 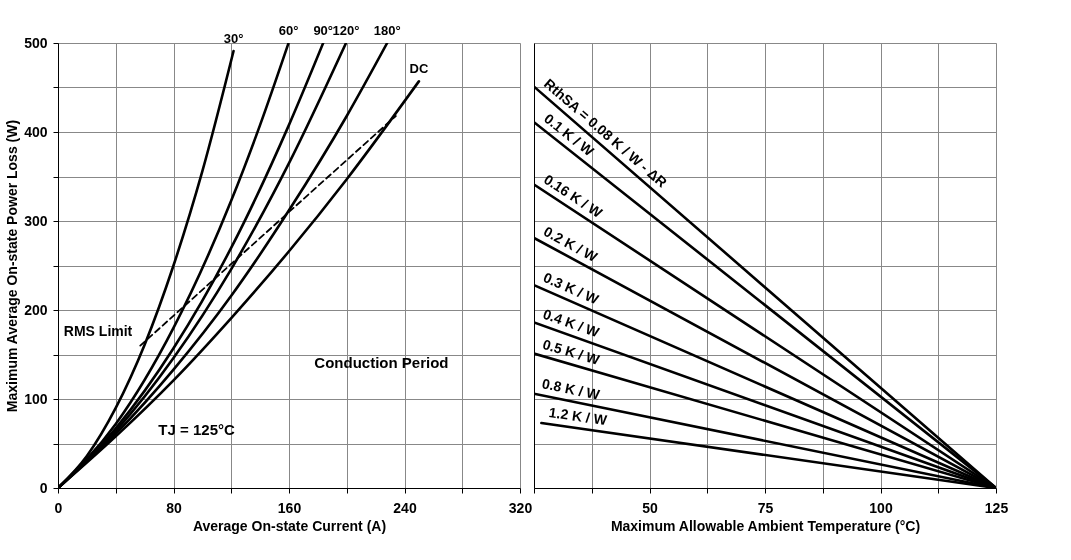 What do you see at coordinates (571, 389) in the screenshot?
I see `text: 0.8 K / W` at bounding box center [571, 389].